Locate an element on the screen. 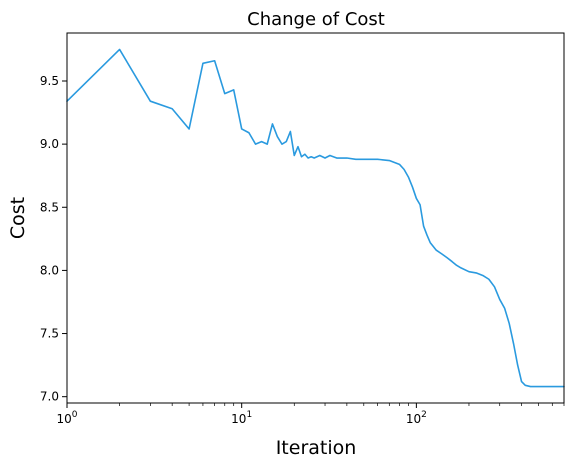 The height and width of the screenshot is (467, 573). y-axis-label: Cost is located at coordinates (18, 218).